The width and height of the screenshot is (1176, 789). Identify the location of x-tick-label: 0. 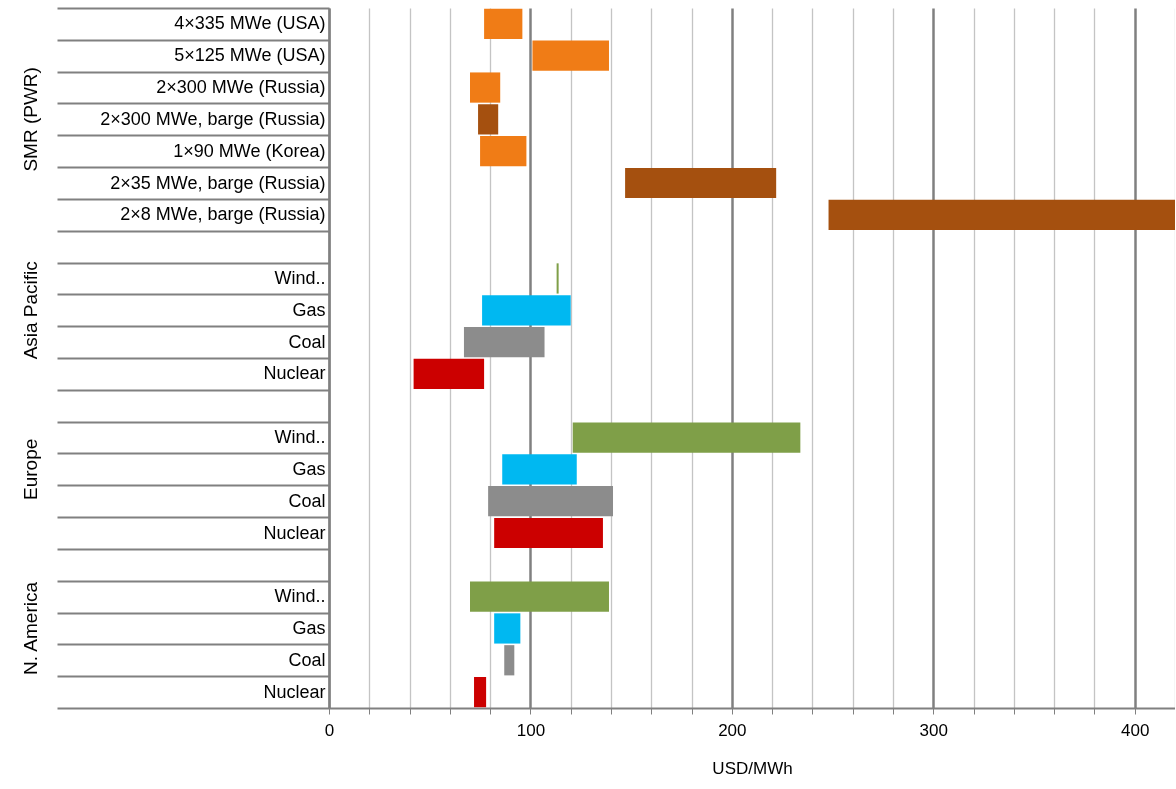
(329, 730).